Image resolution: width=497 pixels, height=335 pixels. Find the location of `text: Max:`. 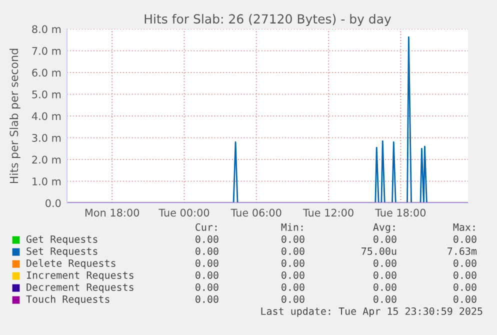

text: Max: is located at coordinates (464, 227).